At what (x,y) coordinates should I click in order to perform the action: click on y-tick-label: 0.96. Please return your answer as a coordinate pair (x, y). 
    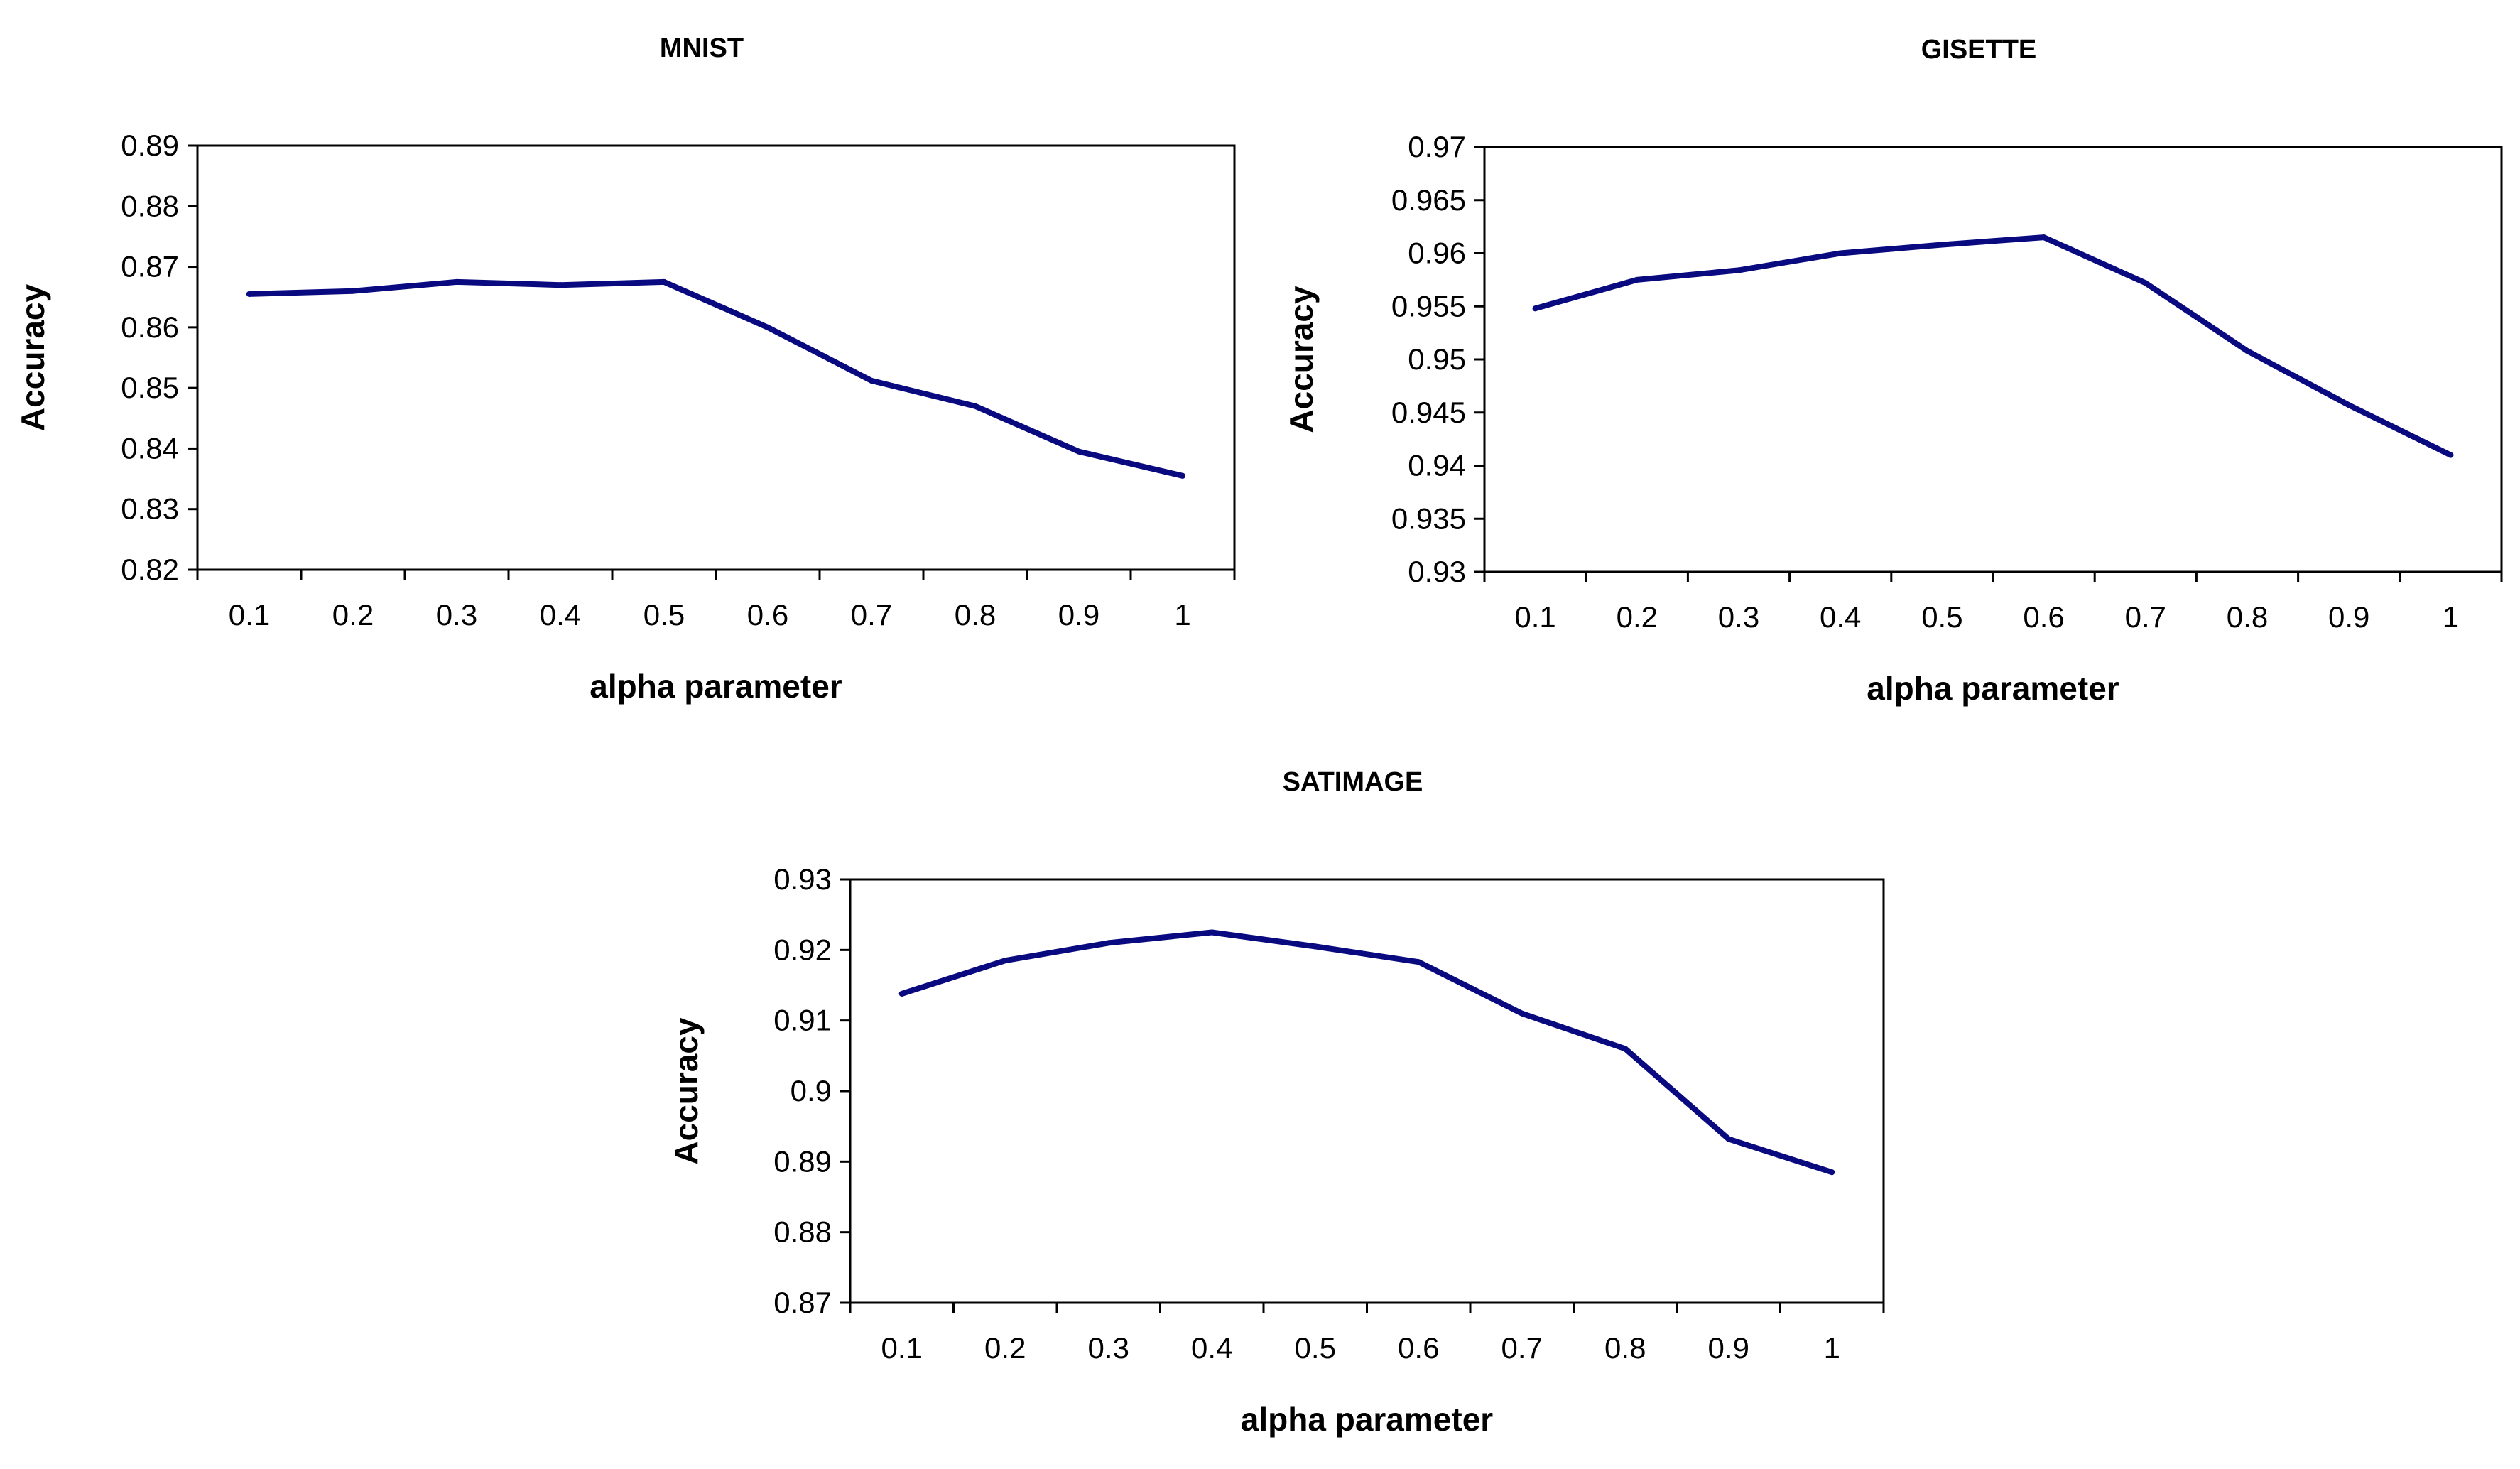
    Looking at the image, I should click on (1437, 253).